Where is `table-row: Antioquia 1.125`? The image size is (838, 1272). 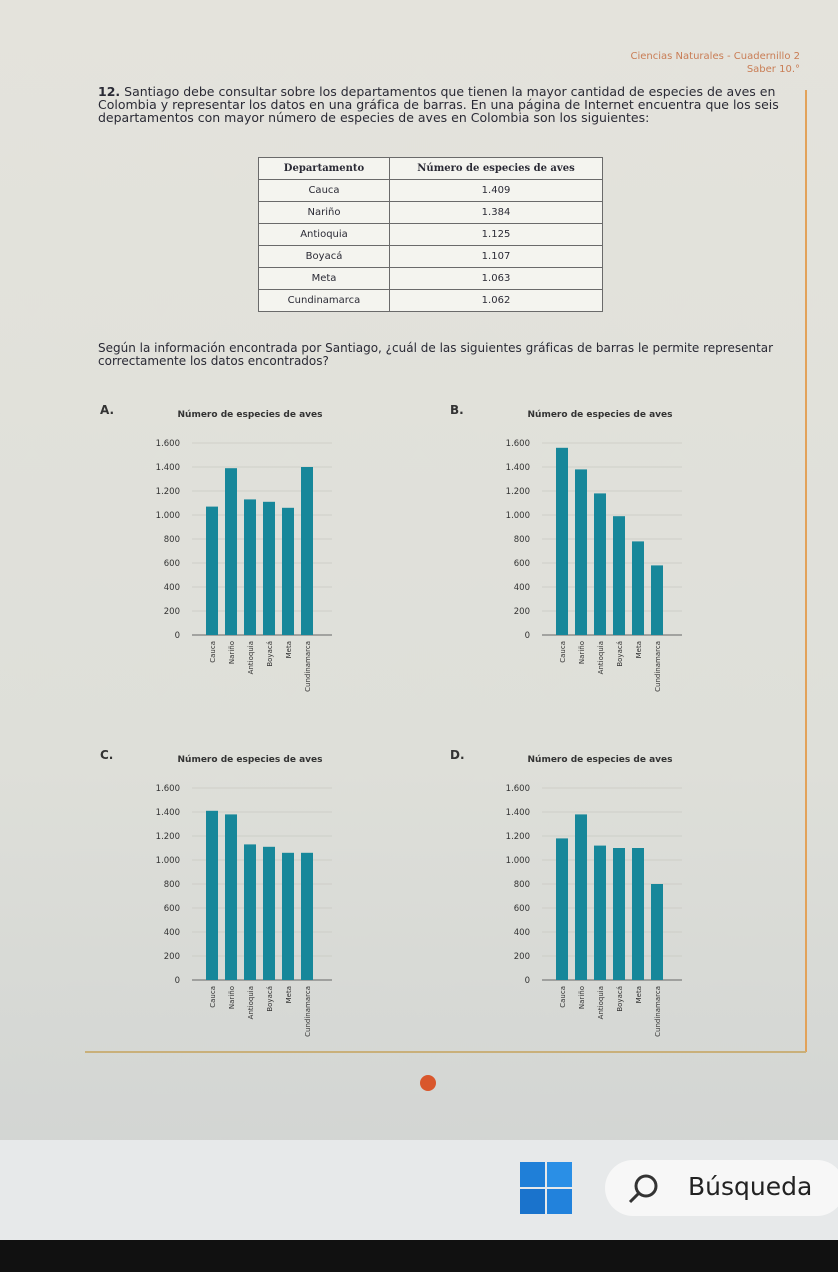
table-row: Antioquia 1.125 is located at coordinates (430, 234).